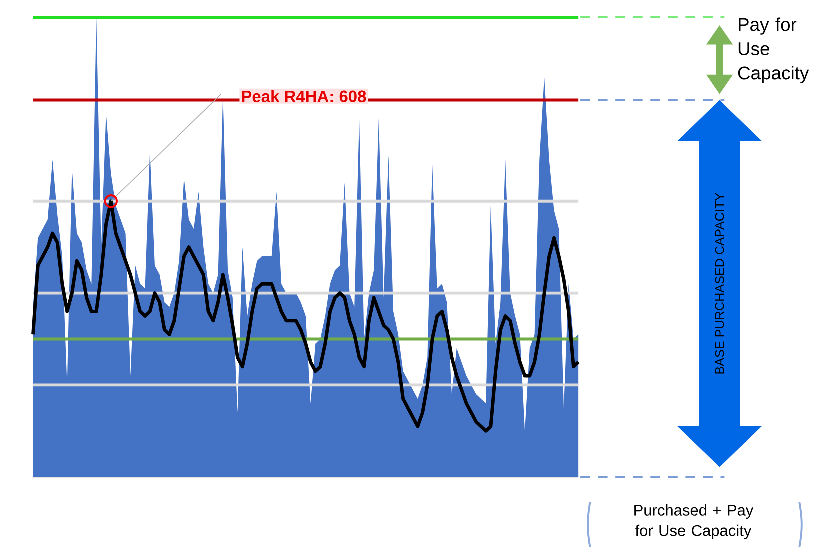  Describe the element at coordinates (719, 283) in the screenshot. I see `text: BASE PURCHASED CAPACITY` at that location.